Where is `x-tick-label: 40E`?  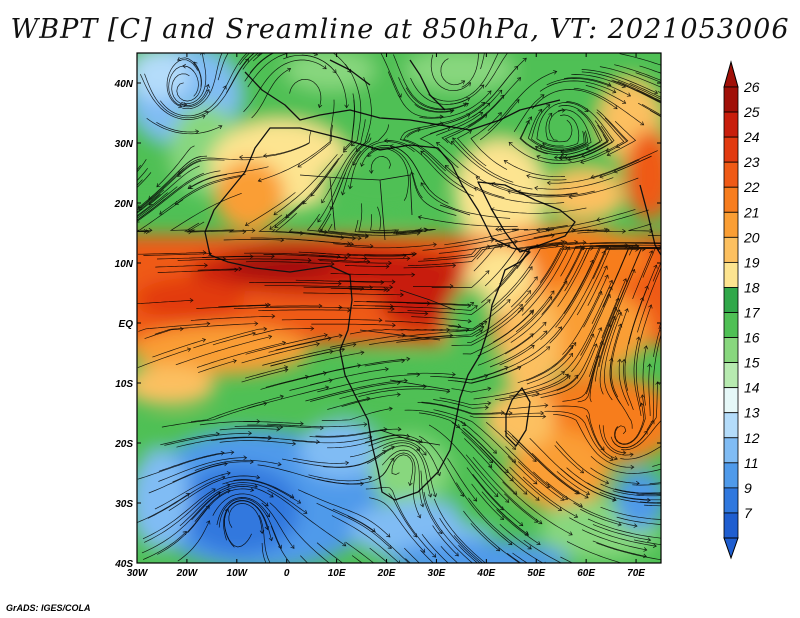
x-tick-label: 40E is located at coordinates (485, 573).